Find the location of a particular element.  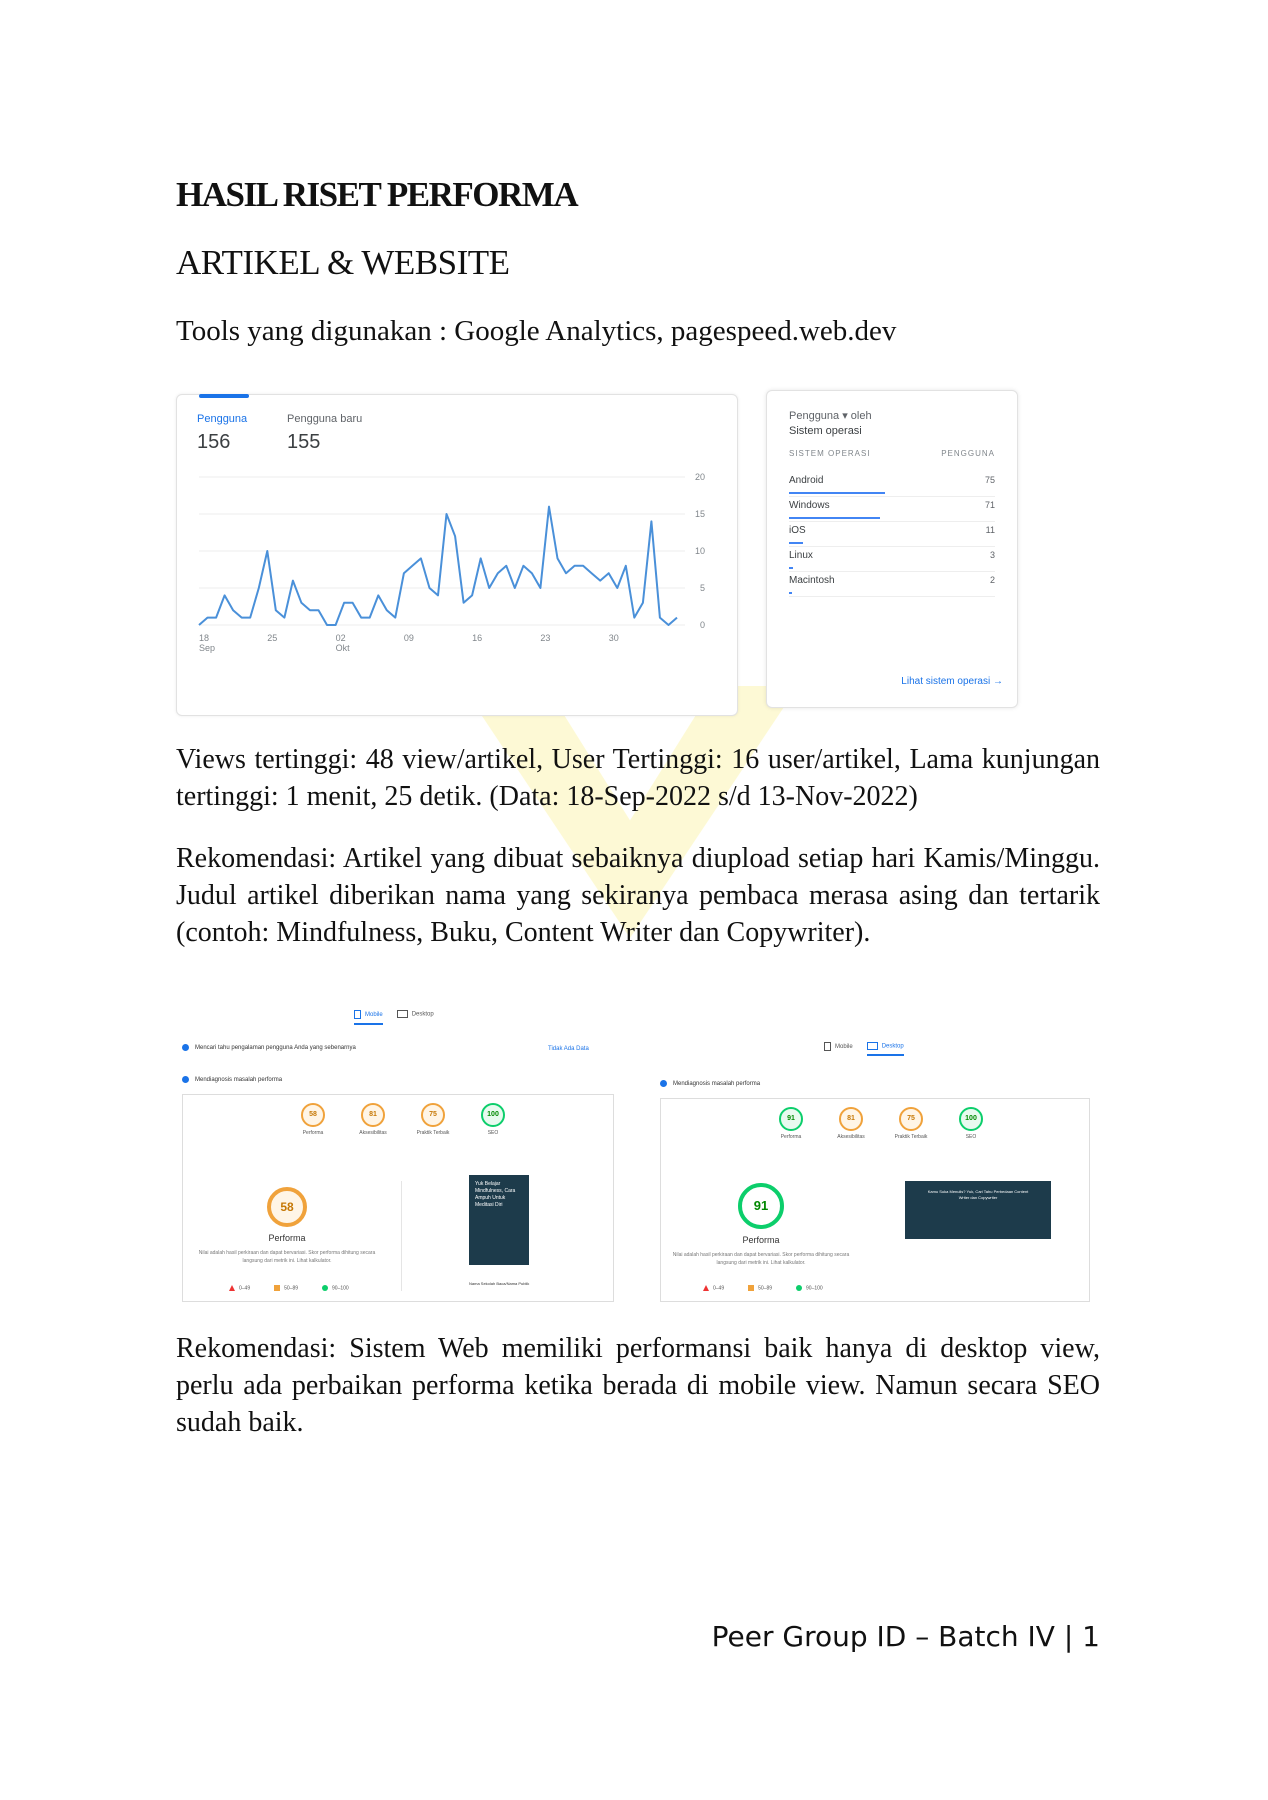

watermark-logo is located at coordinates (630, 812).